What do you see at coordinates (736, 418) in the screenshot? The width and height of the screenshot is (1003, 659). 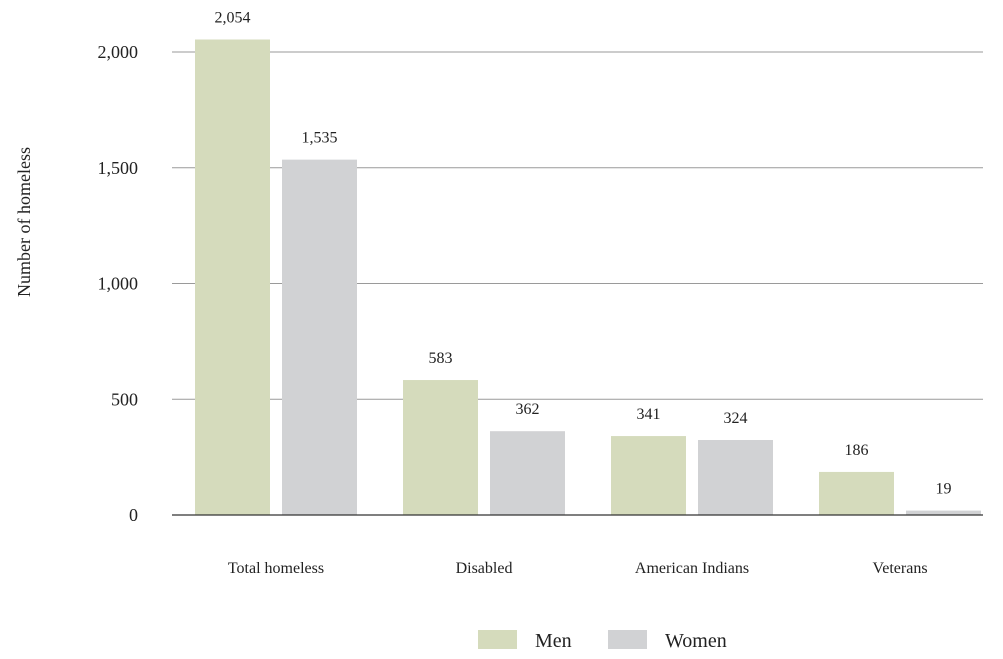 I see `data-label: 324` at bounding box center [736, 418].